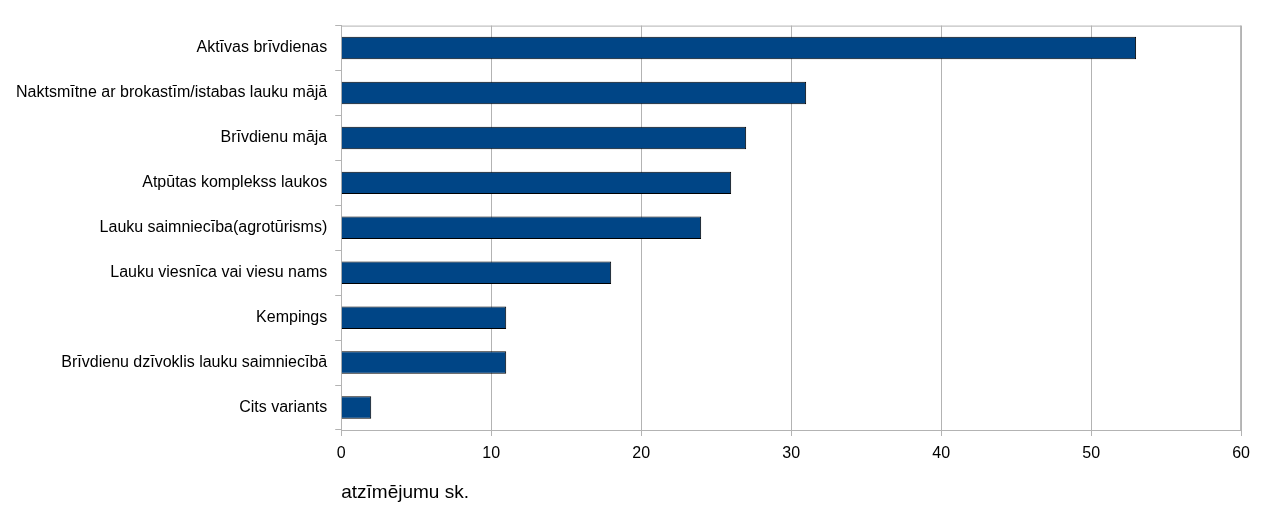  I want to click on x-tick-label: 30, so click(791, 453).